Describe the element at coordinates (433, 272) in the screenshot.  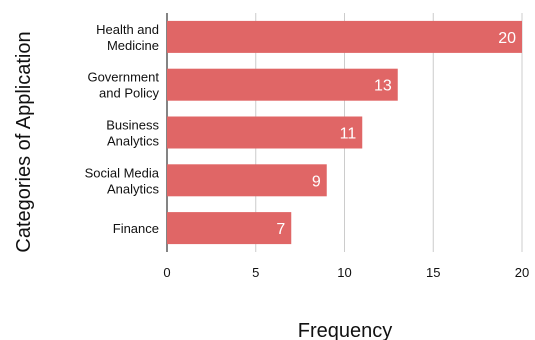
I see `x-tick-label: 15` at that location.